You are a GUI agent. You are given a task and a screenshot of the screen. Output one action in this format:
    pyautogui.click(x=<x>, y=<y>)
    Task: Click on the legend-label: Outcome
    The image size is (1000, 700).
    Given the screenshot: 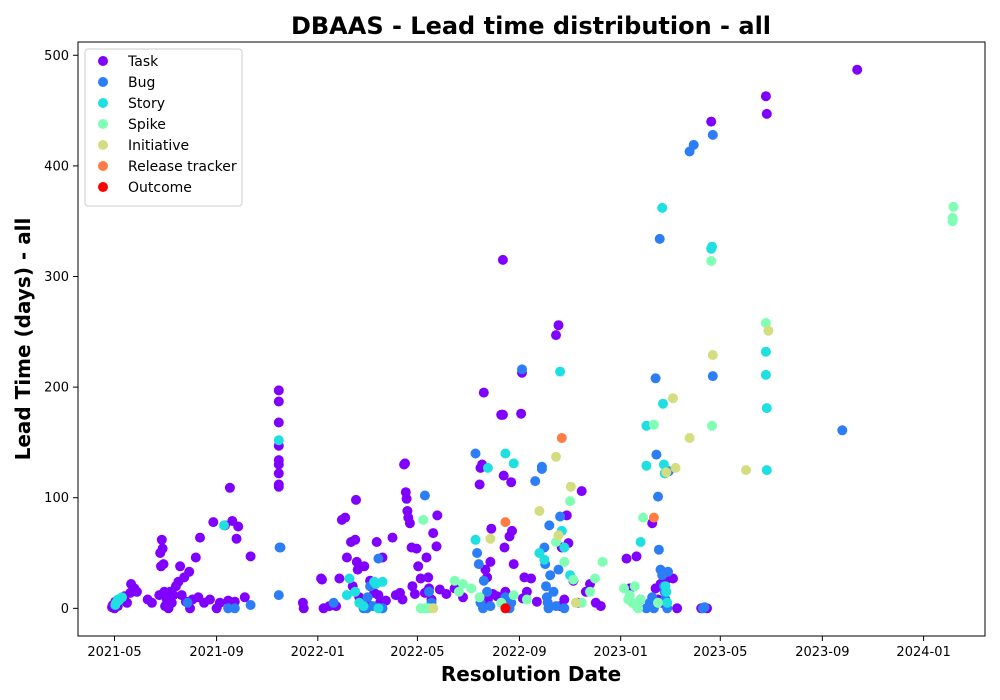 What is the action you would take?
    pyautogui.click(x=160, y=188)
    